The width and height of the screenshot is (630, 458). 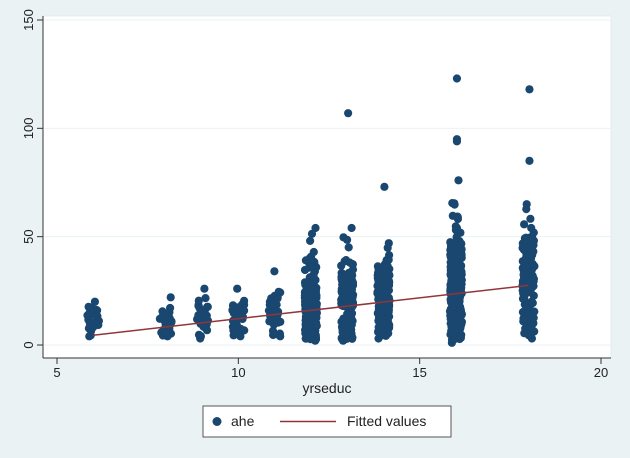 What do you see at coordinates (386, 421) in the screenshot?
I see `legend-fitted-label: Fitted values` at bounding box center [386, 421].